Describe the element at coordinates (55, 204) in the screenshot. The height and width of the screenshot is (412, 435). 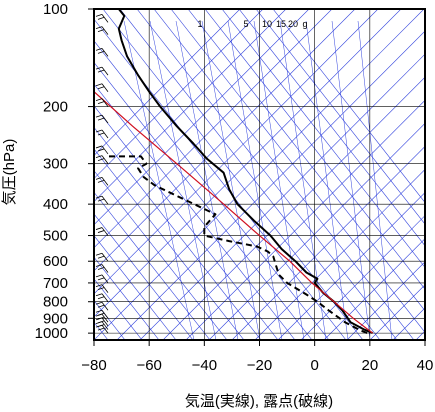
I see `y-tick-label: 400` at that location.